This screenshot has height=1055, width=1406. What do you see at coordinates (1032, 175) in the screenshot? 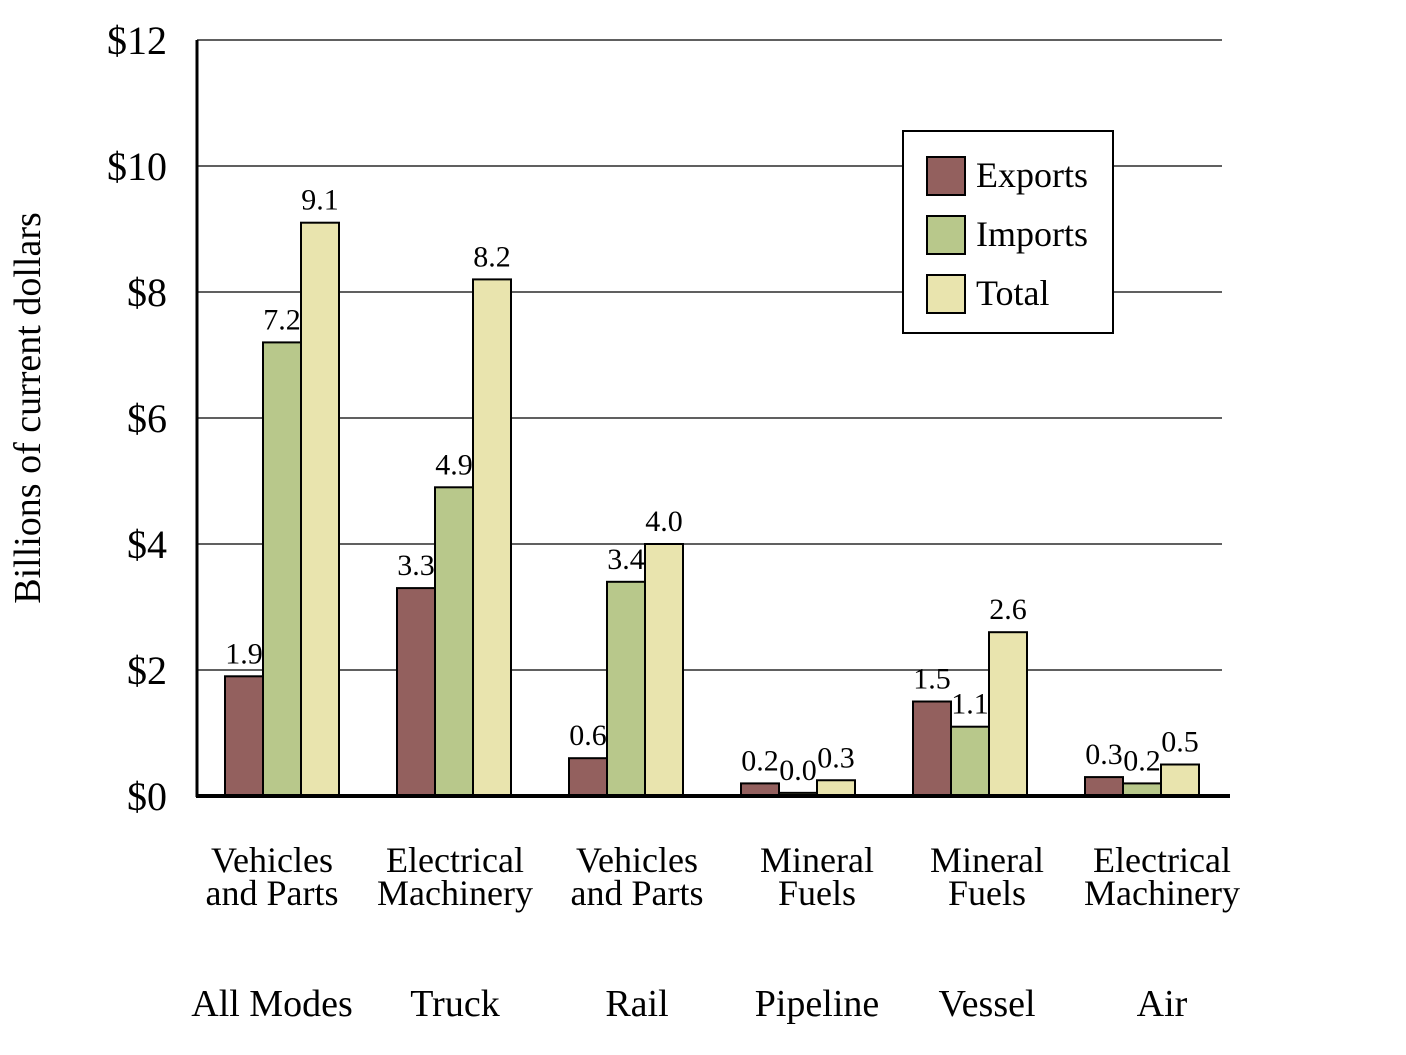
I see `legend-label: Exports` at bounding box center [1032, 175].